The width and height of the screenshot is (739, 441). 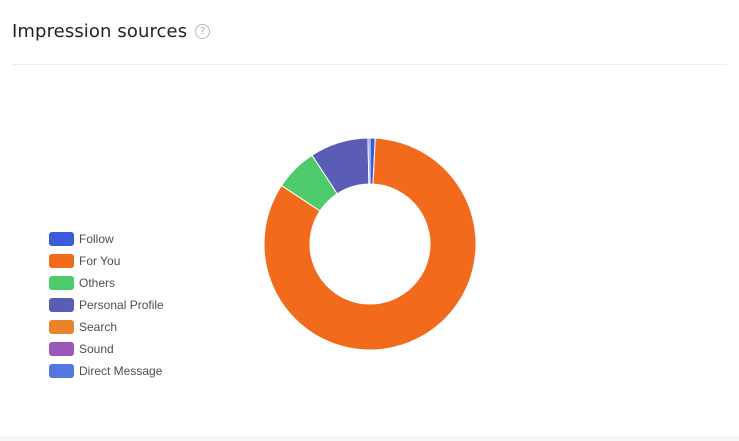 What do you see at coordinates (96, 349) in the screenshot?
I see `legend-label: Sound` at bounding box center [96, 349].